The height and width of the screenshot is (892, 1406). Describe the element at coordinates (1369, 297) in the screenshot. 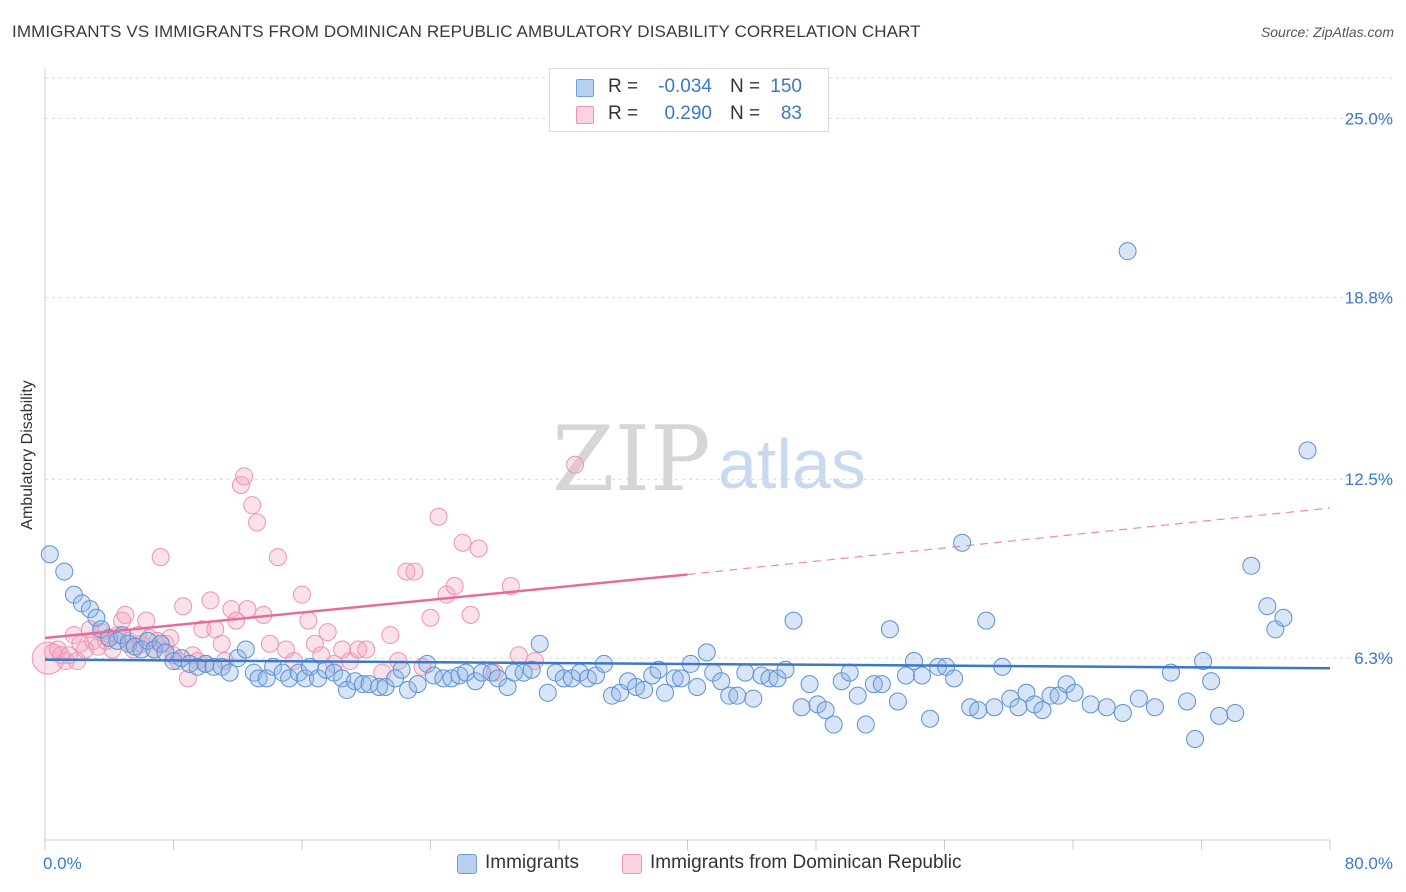

I see `y-tick-label: 18.8%` at that location.